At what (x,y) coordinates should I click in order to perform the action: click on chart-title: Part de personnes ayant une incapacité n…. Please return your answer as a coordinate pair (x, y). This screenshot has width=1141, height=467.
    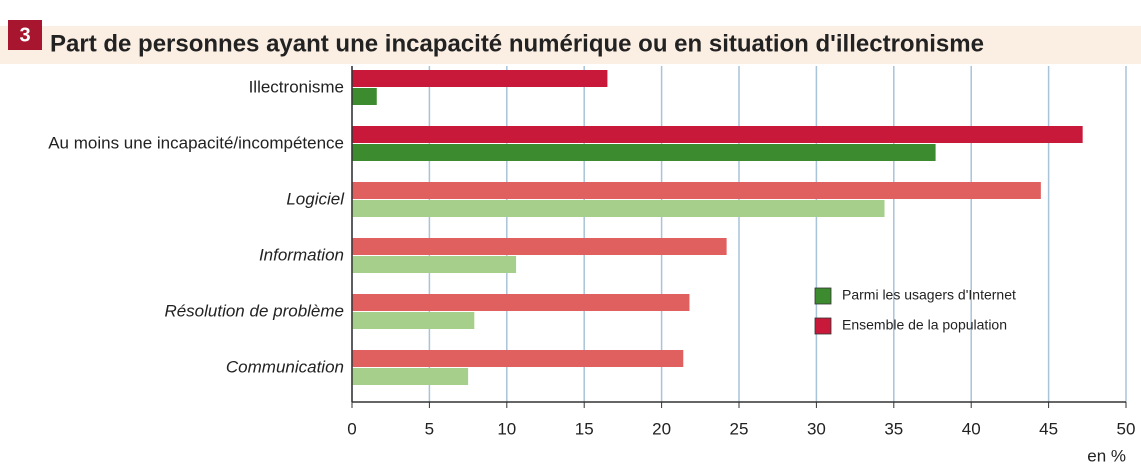
    Looking at the image, I should click on (517, 43).